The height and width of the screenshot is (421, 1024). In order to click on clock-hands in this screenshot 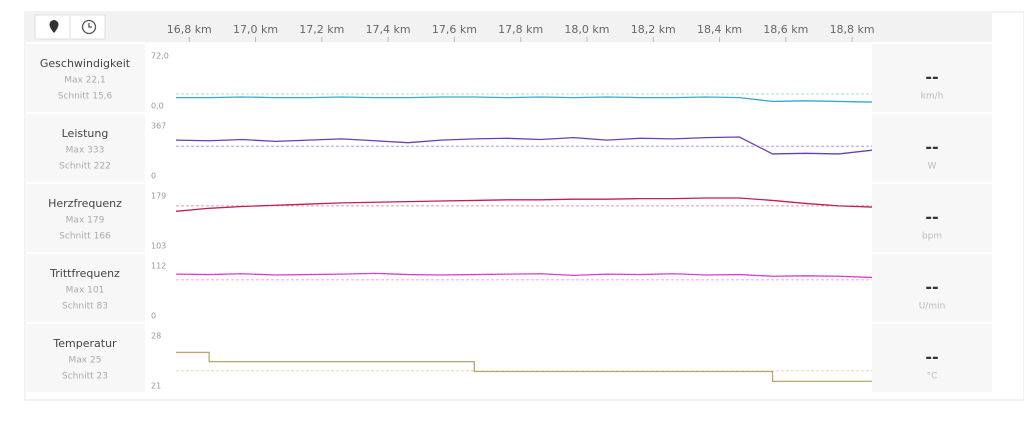, I will do `click(90, 25)`.